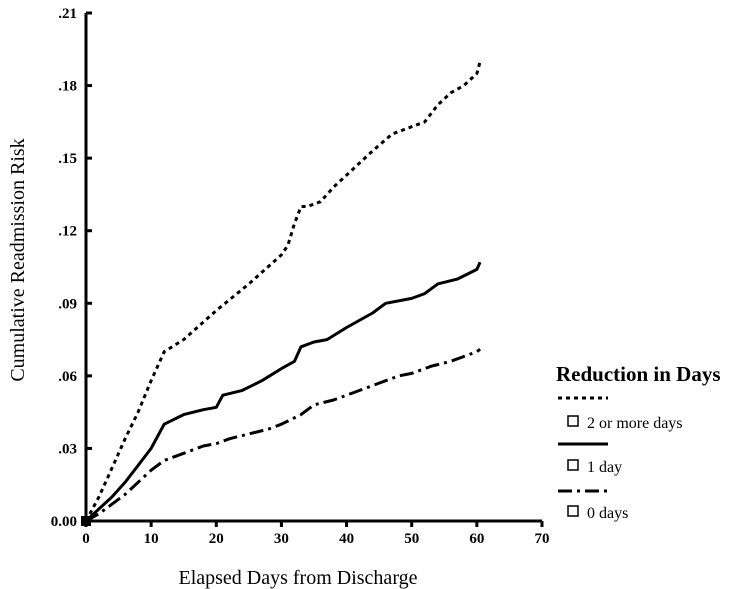 The width and height of the screenshot is (736, 589). I want to click on y-tick-label: .09, so click(67, 304).